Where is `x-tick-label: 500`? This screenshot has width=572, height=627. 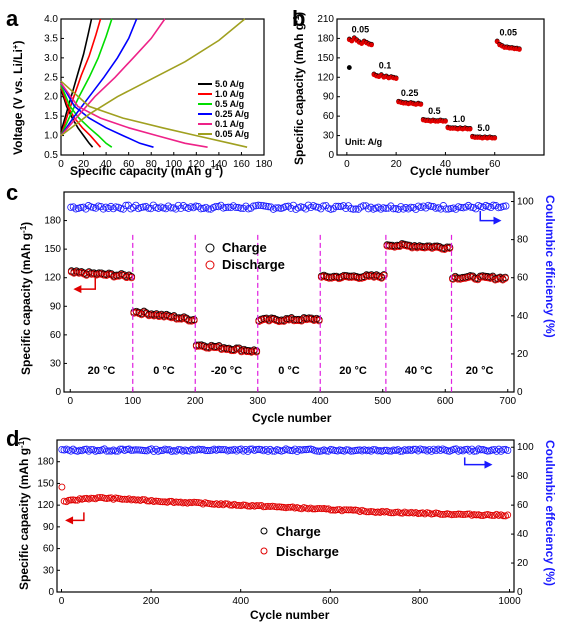
x-tick-label: 500 is located at coordinates (382, 401).